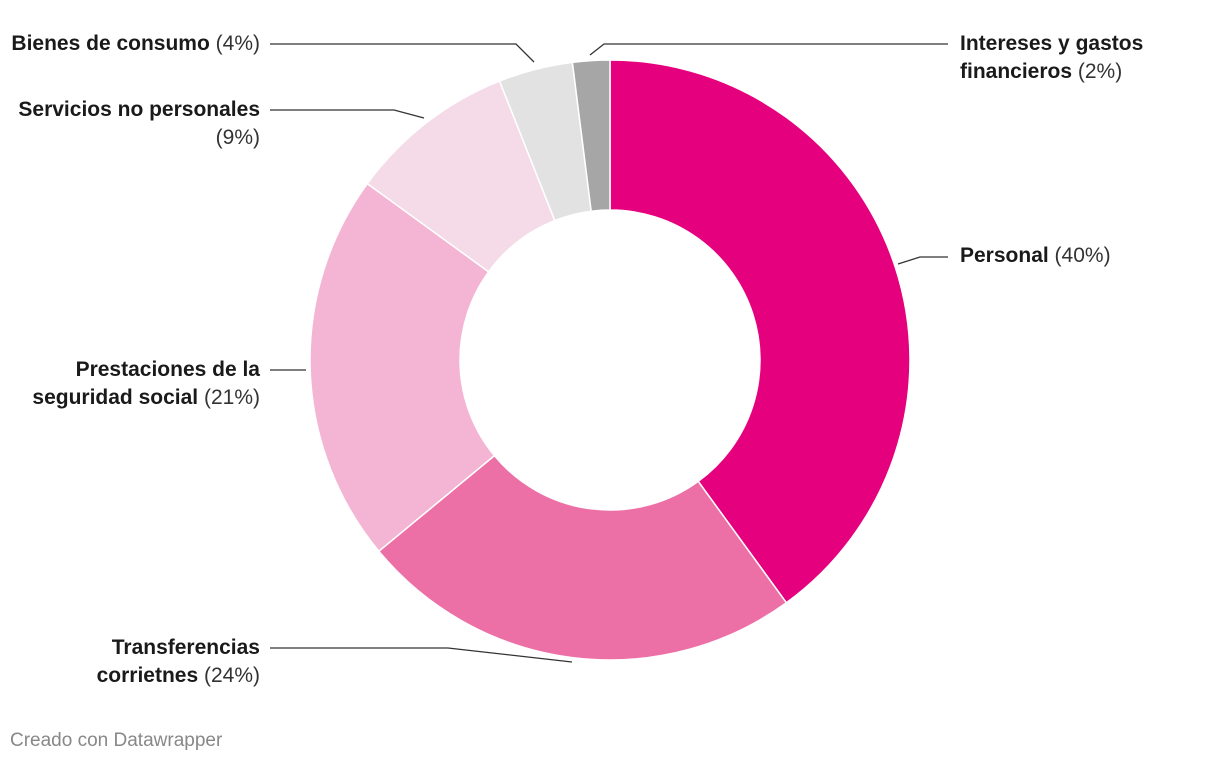 Image resolution: width=1220 pixels, height=766 pixels. I want to click on slice-label-6: Intereses y gastos financieros (2%), so click(1085, 58).